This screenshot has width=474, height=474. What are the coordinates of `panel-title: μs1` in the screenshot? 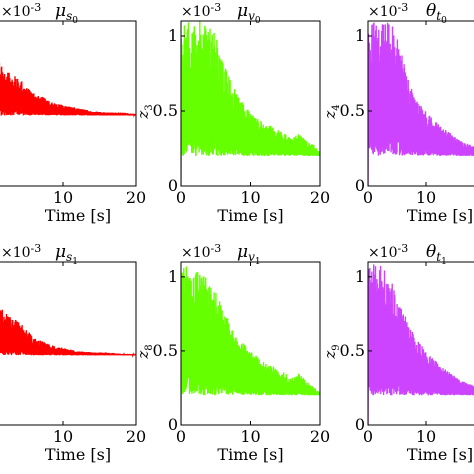 It's located at (66, 254).